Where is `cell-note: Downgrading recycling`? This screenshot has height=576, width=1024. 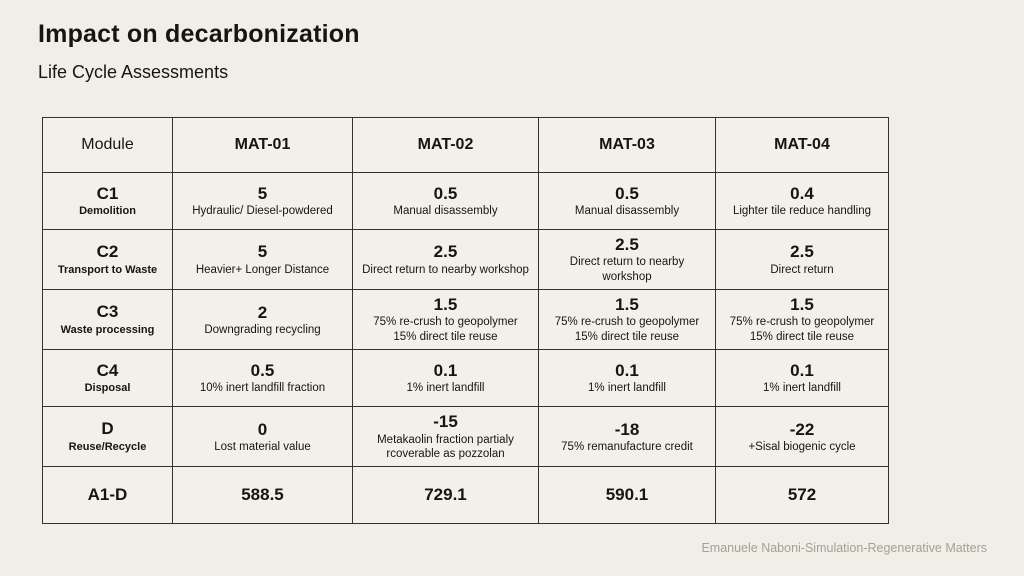 cell-note: Downgrading recycling is located at coordinates (262, 329).